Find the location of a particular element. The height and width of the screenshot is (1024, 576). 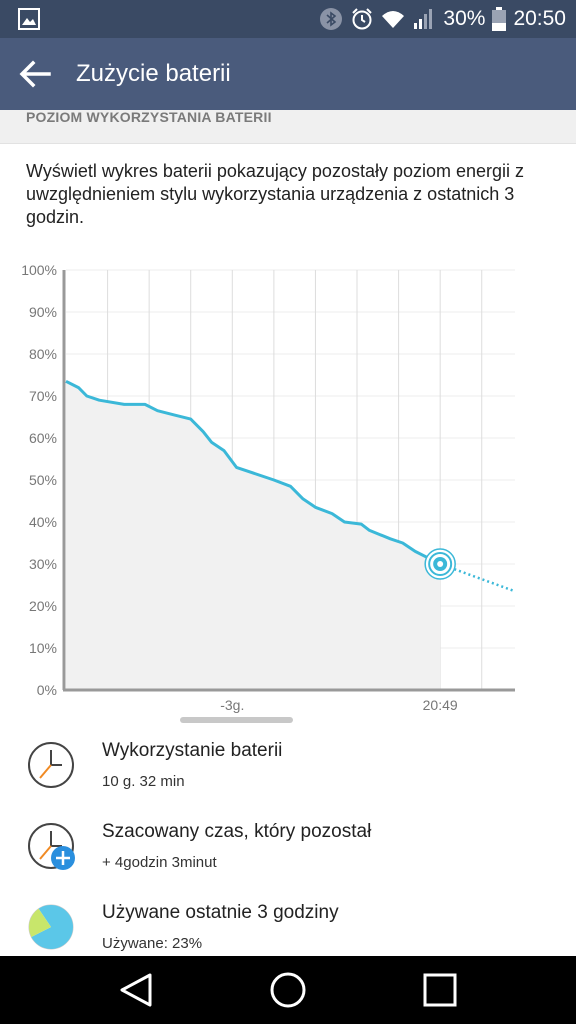

item-subtitle: + 4godzin 3minut is located at coordinates (159, 862).